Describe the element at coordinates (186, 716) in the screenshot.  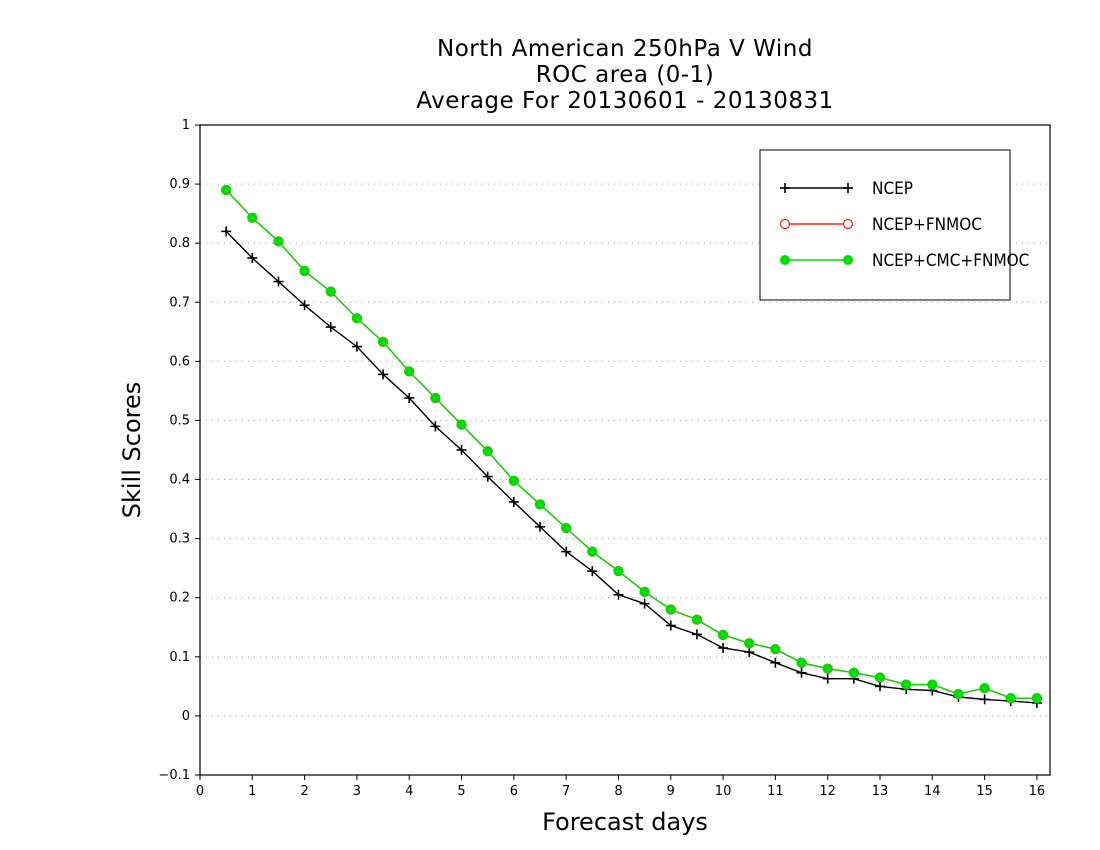
I see `y-tick-label: 0` at that location.